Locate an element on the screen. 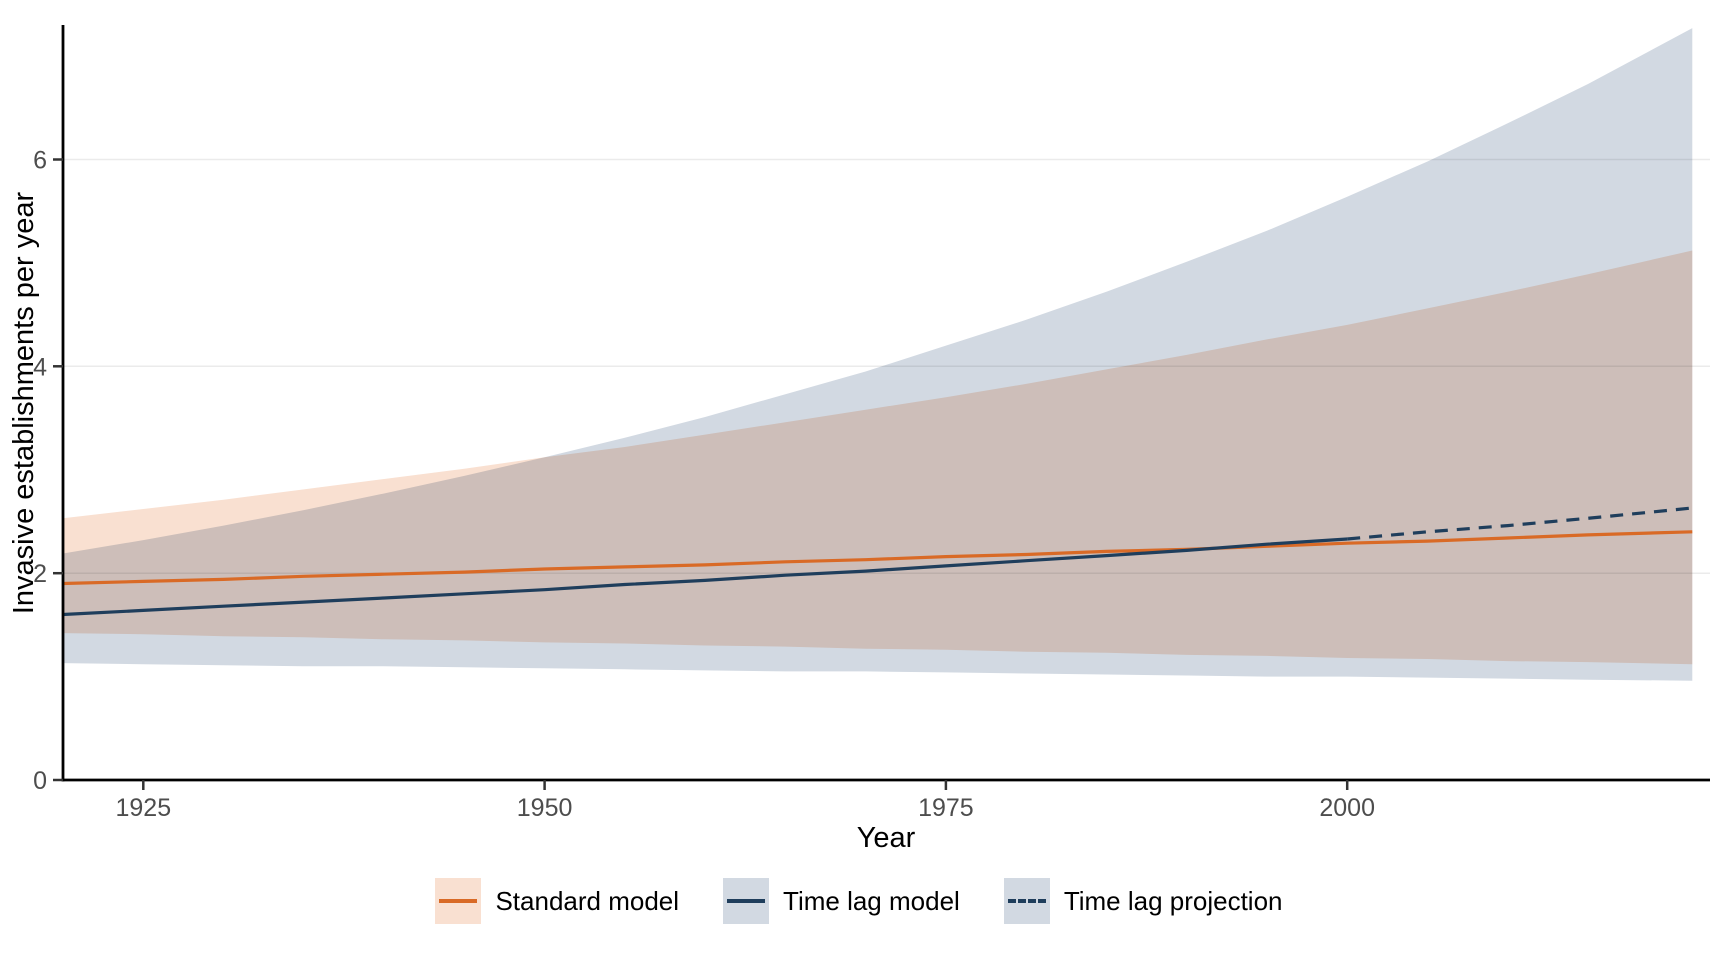 The height and width of the screenshot is (960, 1718). x-axis-title: Year is located at coordinates (886, 838).